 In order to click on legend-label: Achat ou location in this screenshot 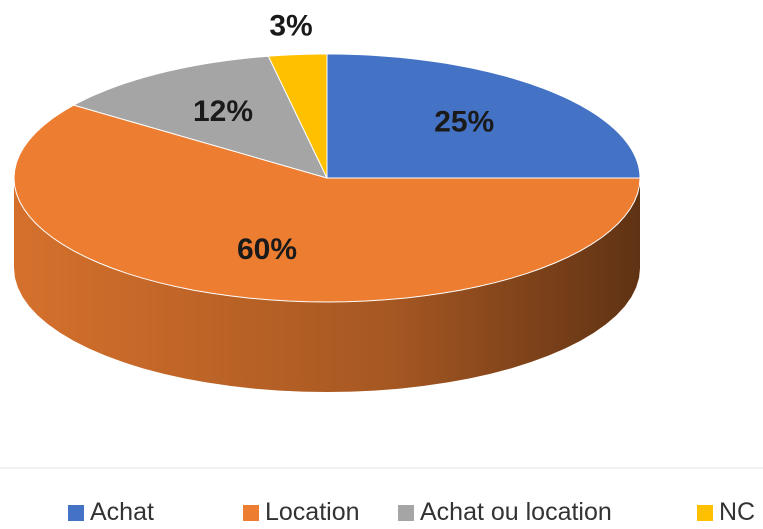, I will do `click(516, 512)`.